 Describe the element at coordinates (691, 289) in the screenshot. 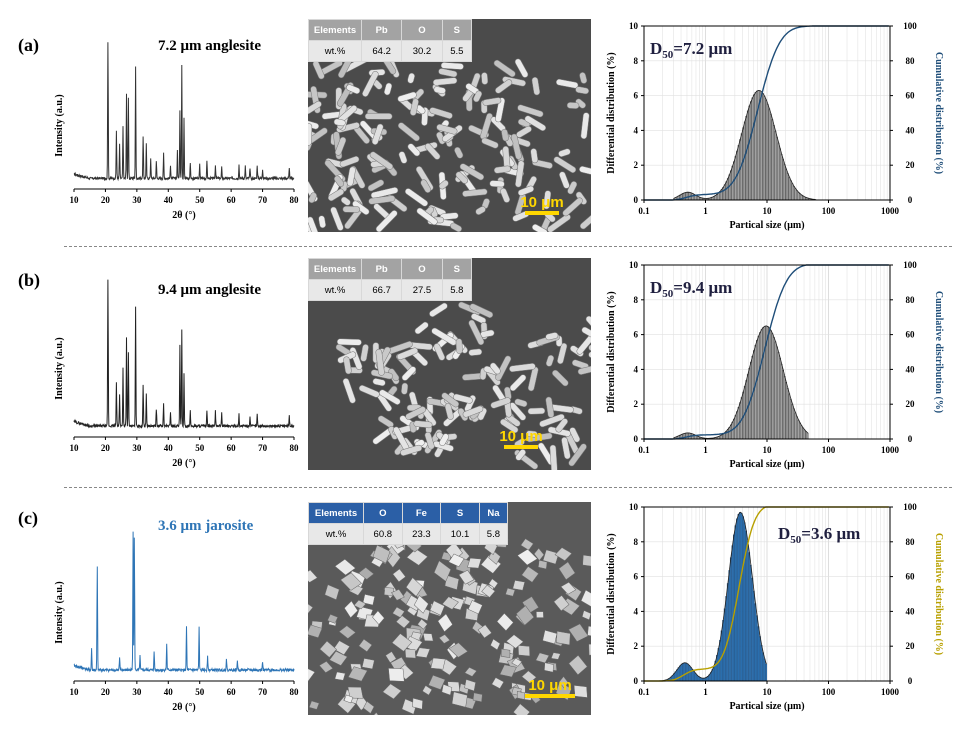

I see `d50-label: D50=9.4 μm` at that location.